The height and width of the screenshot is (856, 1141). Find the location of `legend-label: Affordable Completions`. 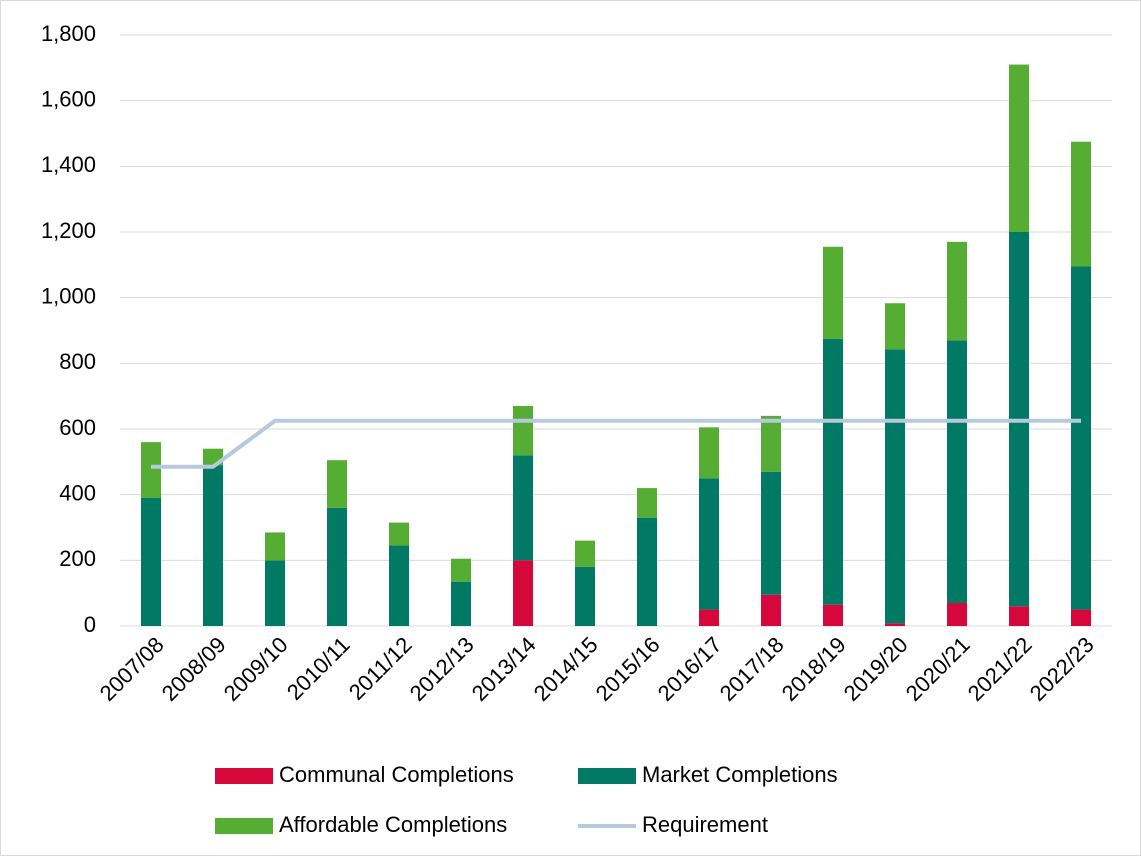

legend-label: Affordable Completions is located at coordinates (393, 824).